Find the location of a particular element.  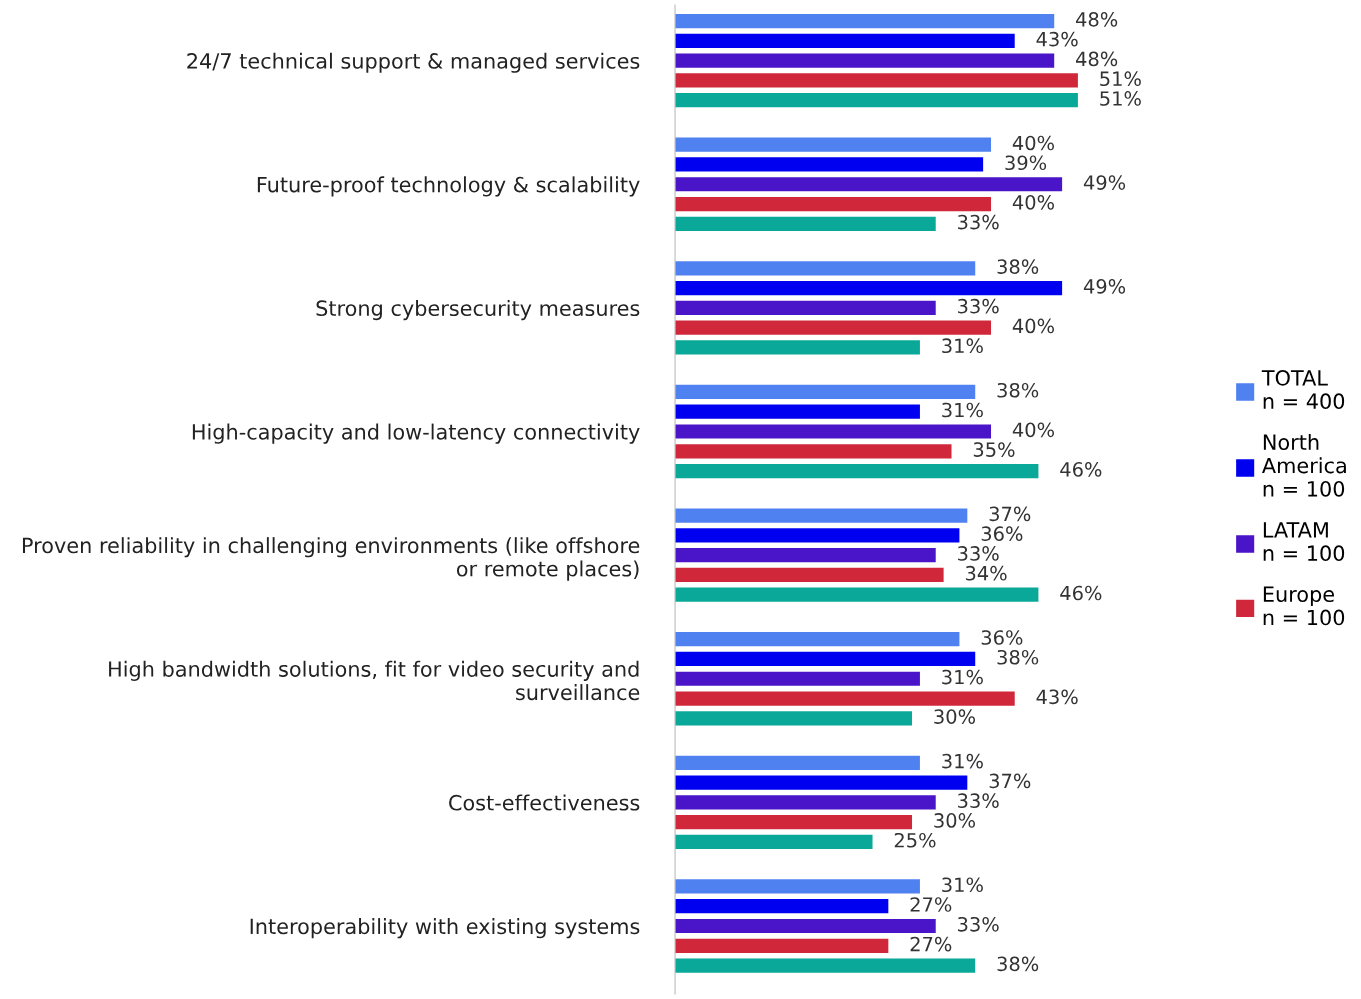

legend-label: North America n = 100 is located at coordinates (1304, 465).